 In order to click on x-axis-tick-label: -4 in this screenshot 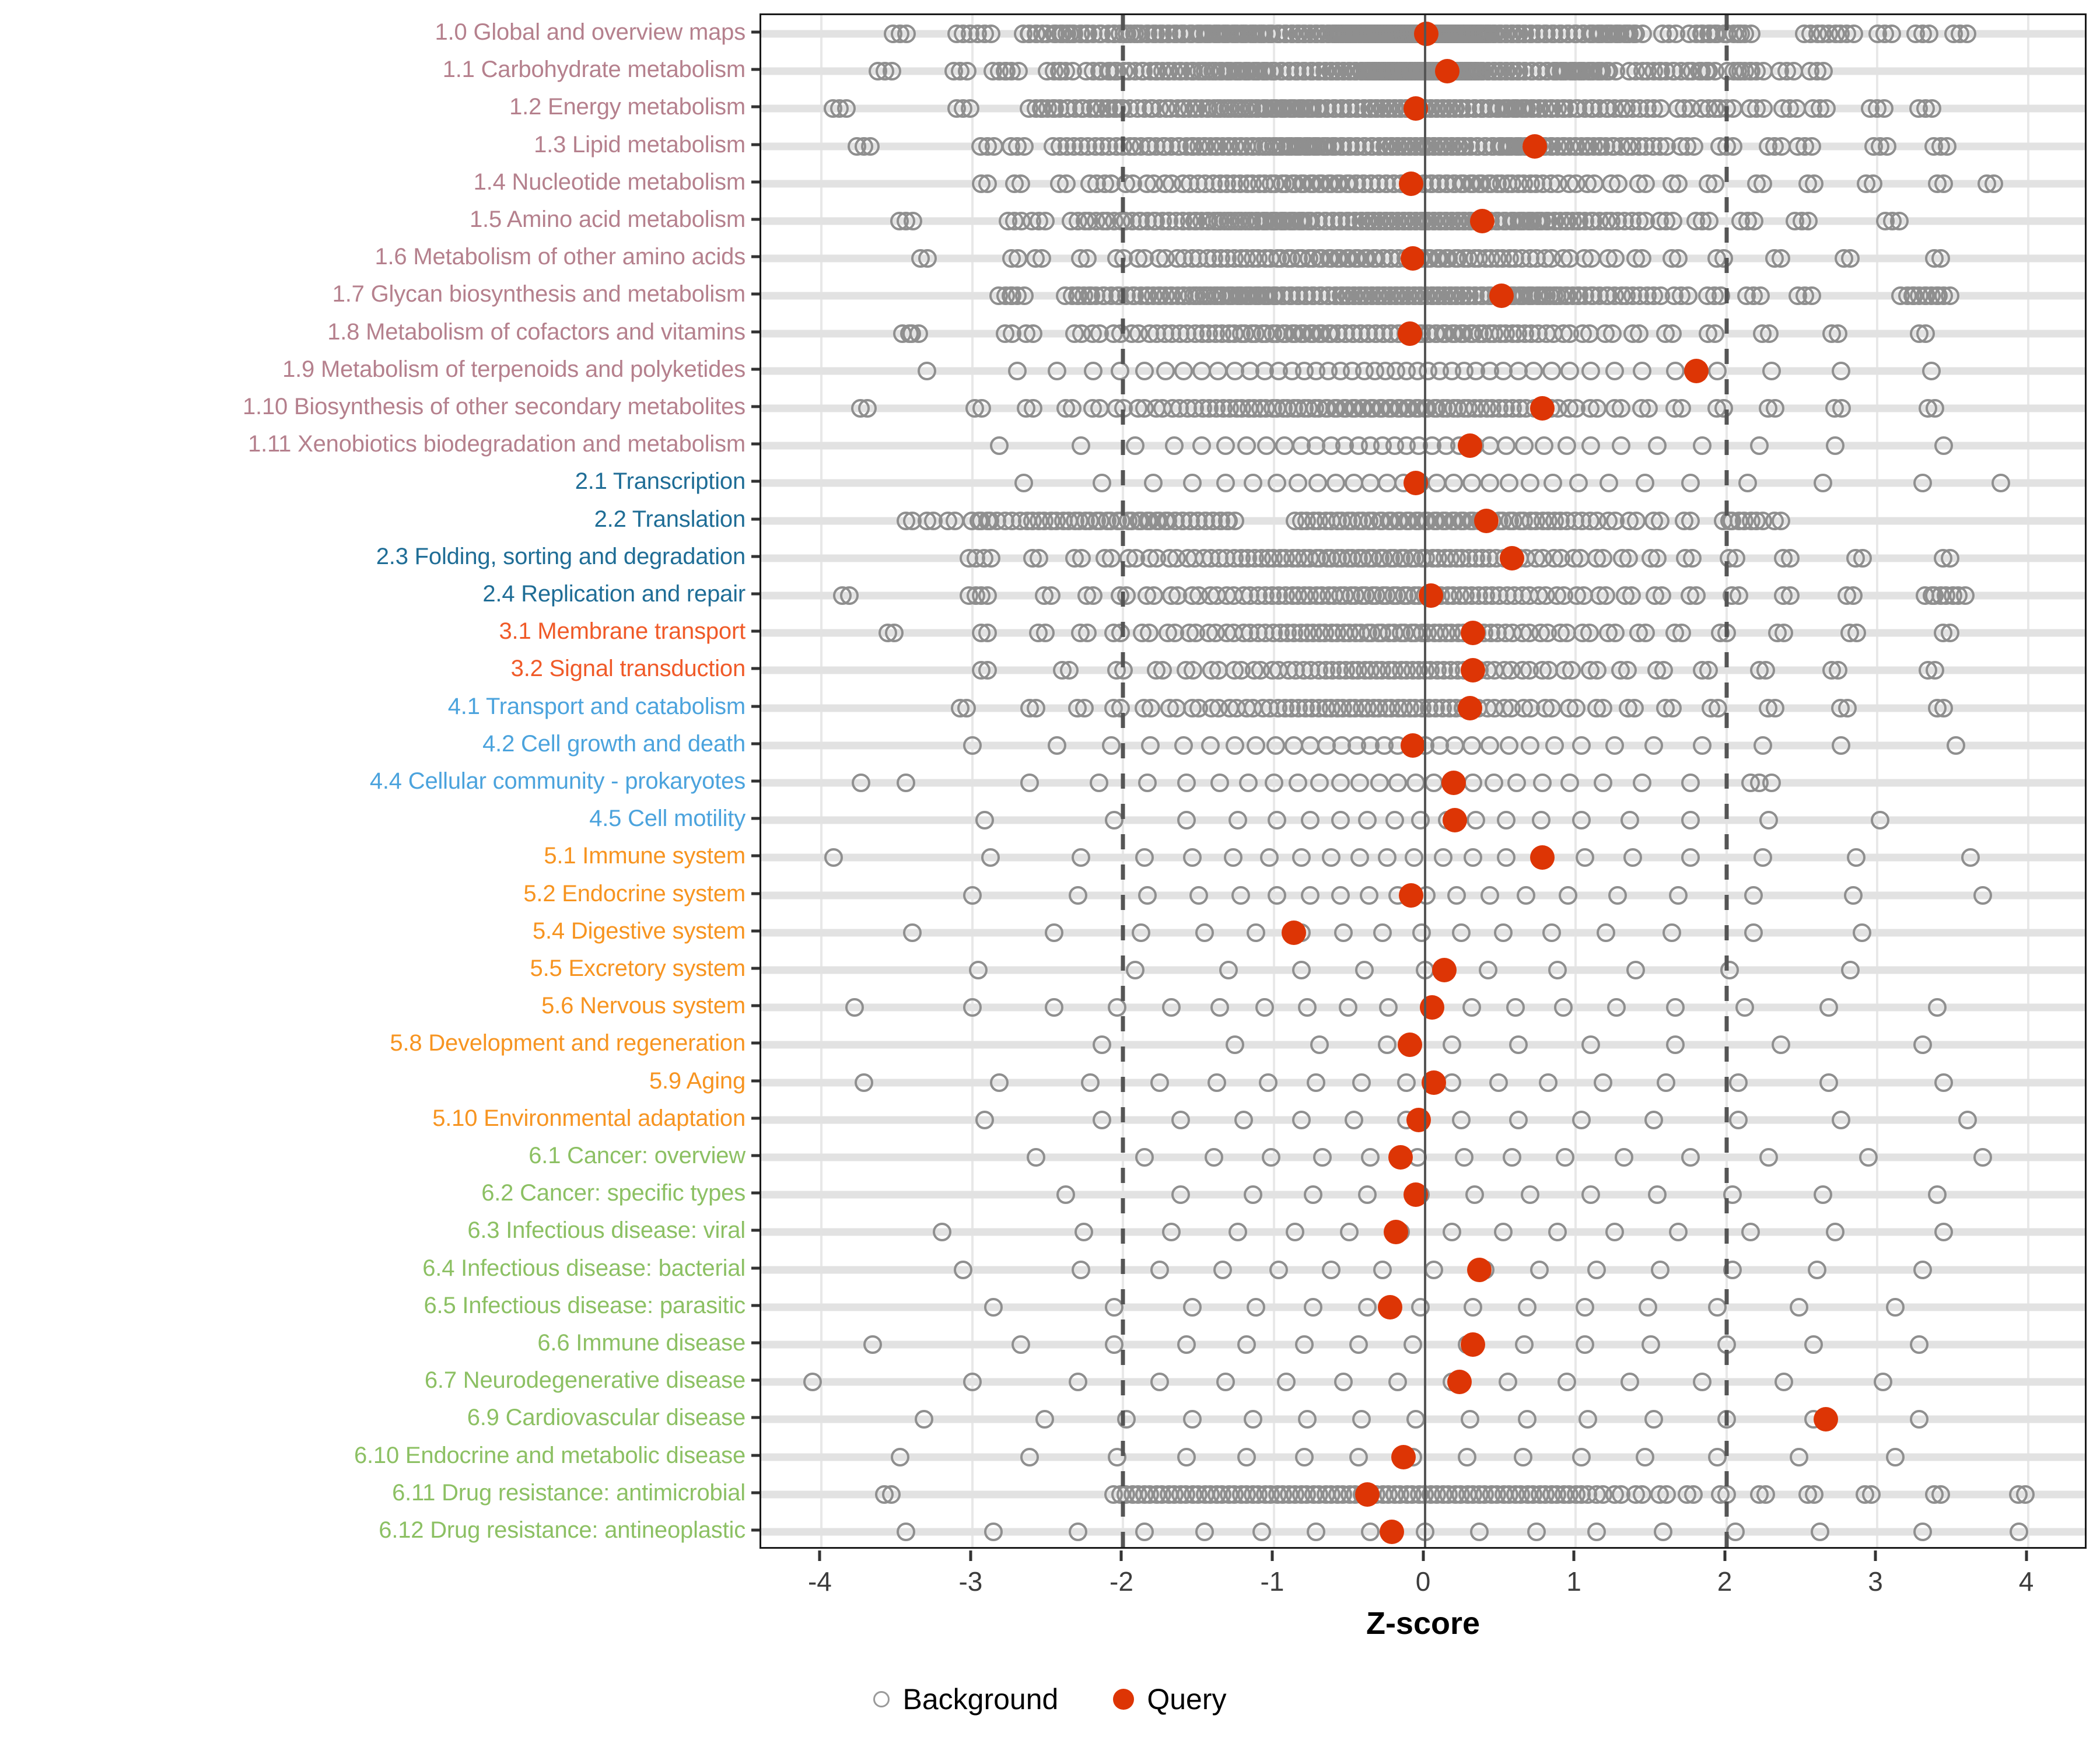, I will do `click(820, 1581)`.